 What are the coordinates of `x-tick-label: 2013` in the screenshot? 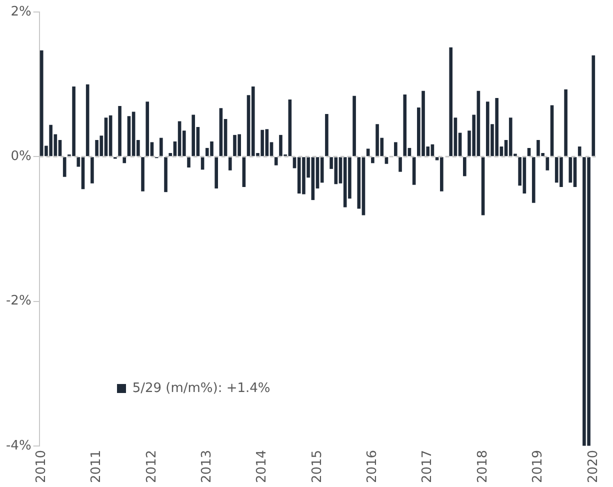 It's located at (207, 467).